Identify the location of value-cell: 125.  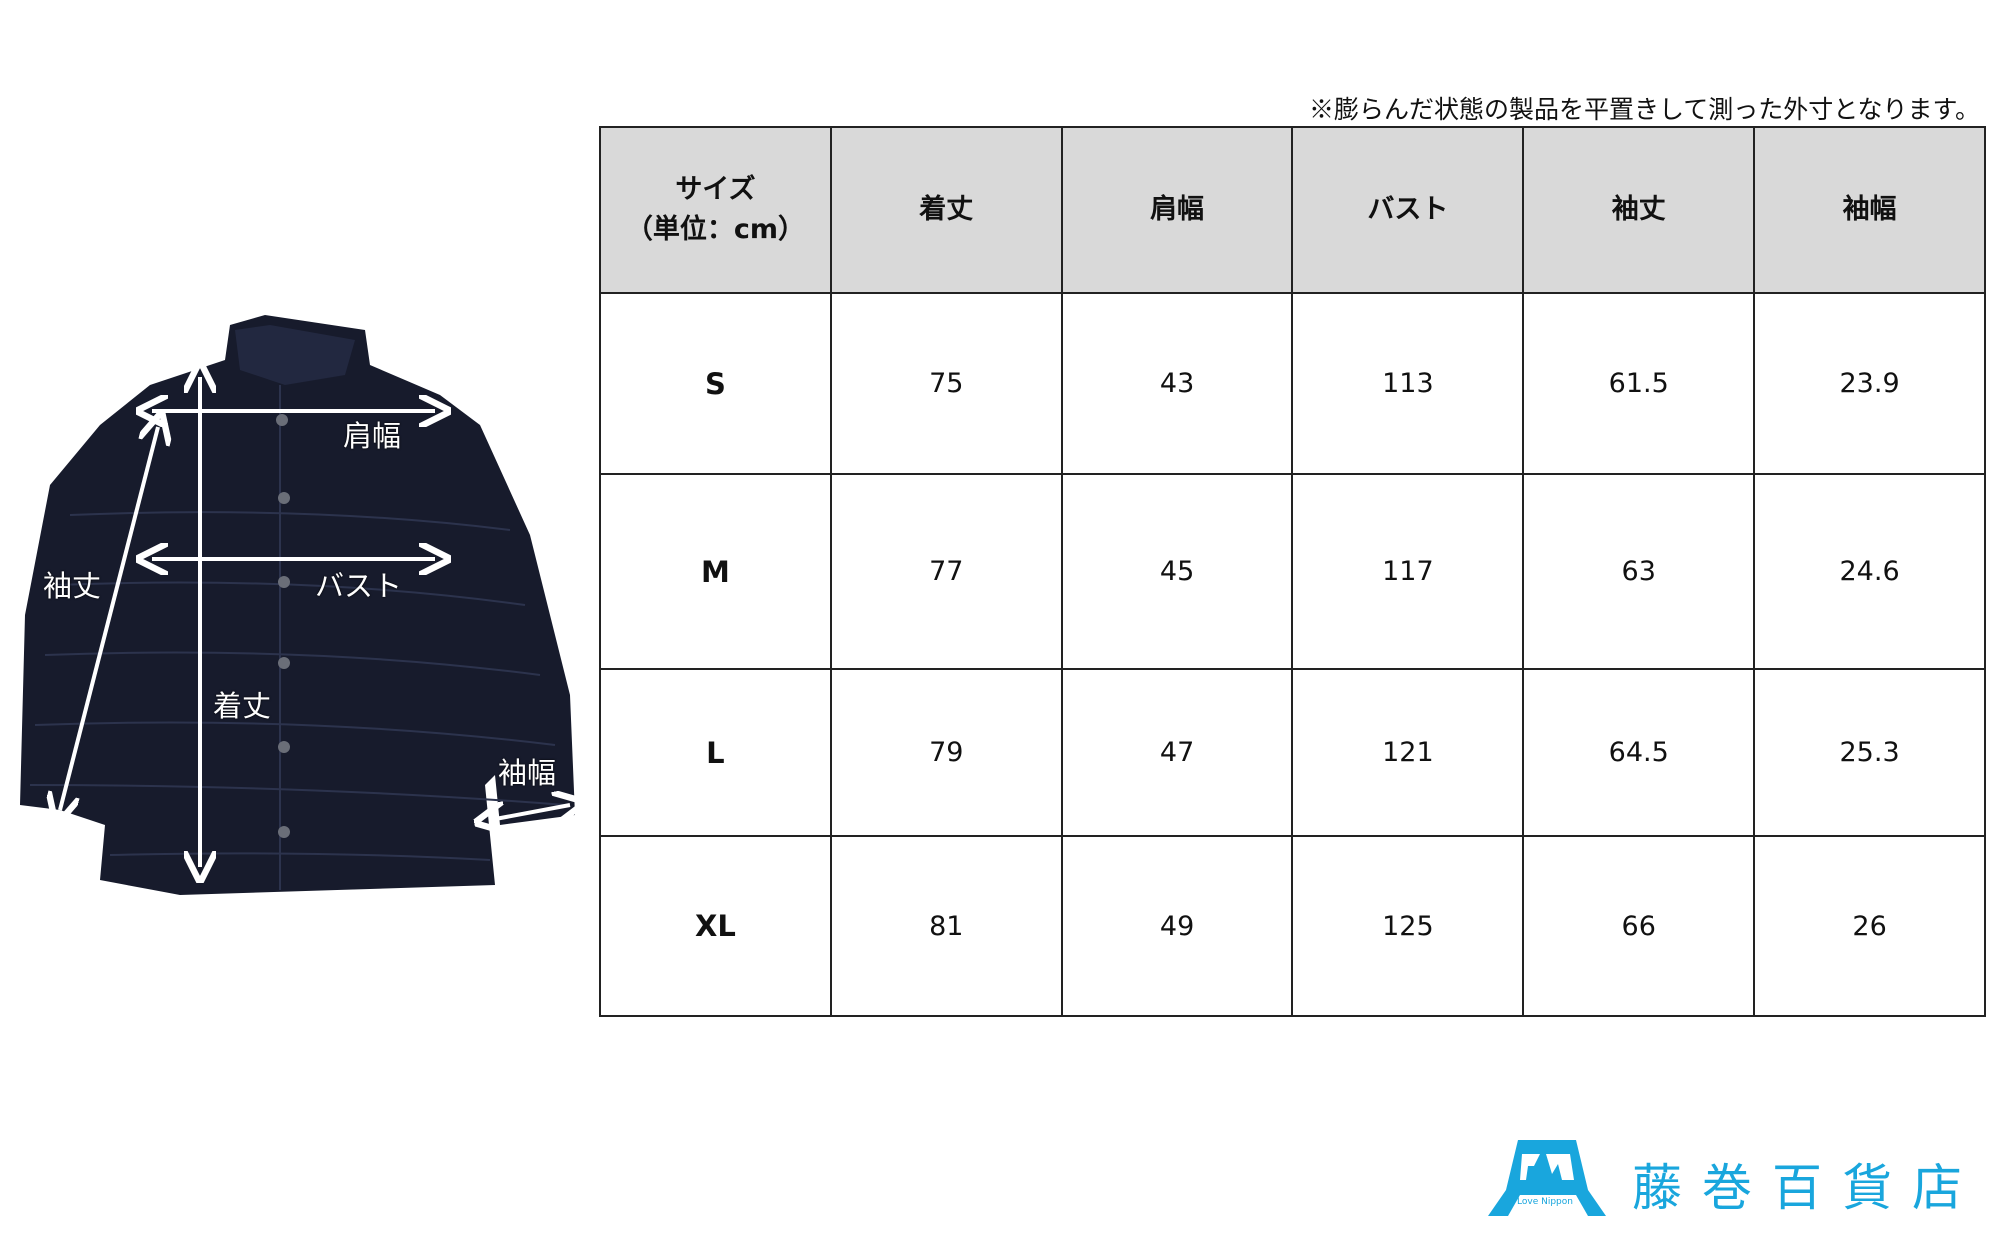
(1408, 926).